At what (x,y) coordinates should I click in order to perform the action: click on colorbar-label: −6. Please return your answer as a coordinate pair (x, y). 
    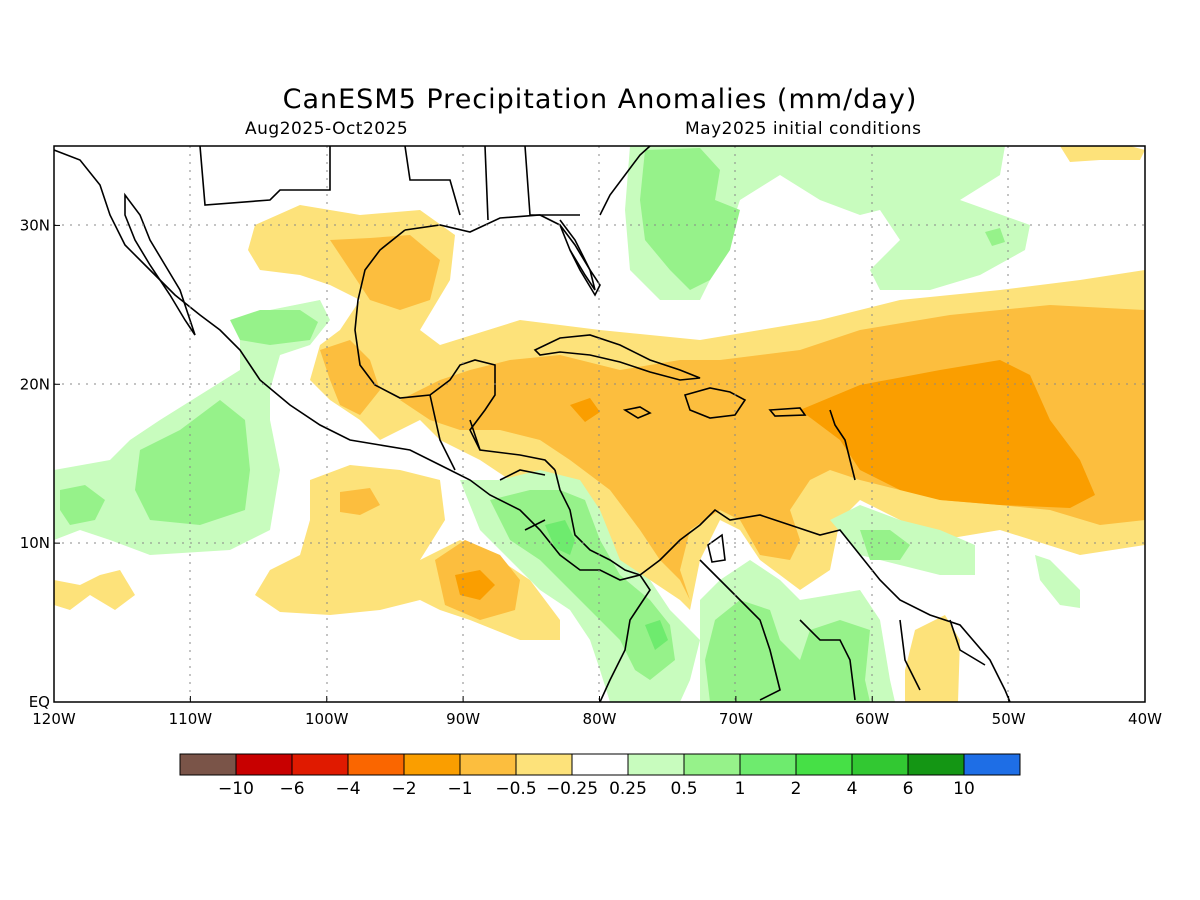
    Looking at the image, I should click on (291, 789).